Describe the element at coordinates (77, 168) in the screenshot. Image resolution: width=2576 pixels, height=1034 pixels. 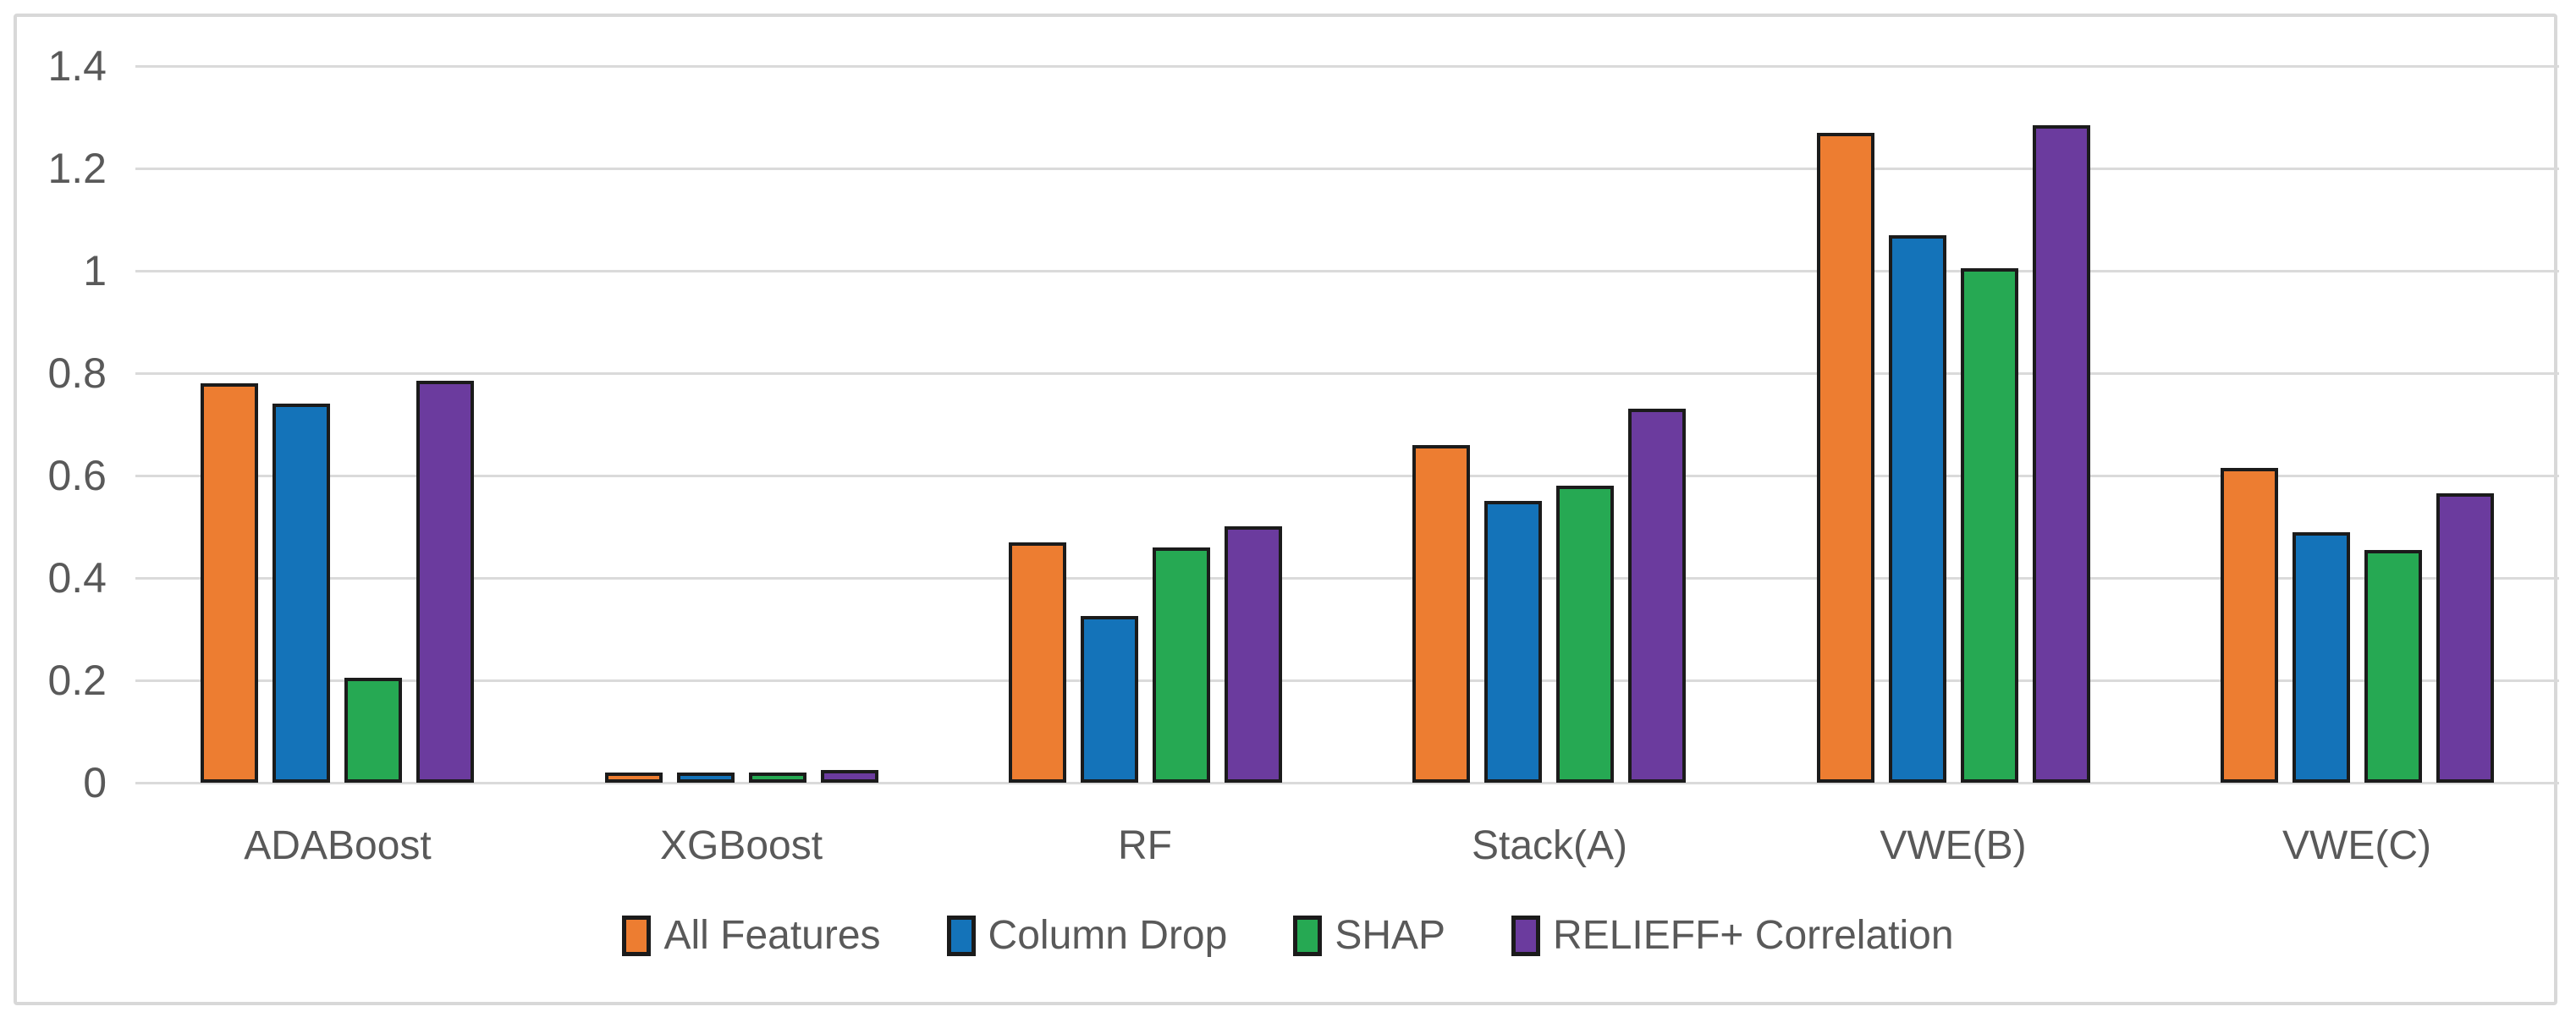
I see `y-axis-tick-label: 1.2` at that location.